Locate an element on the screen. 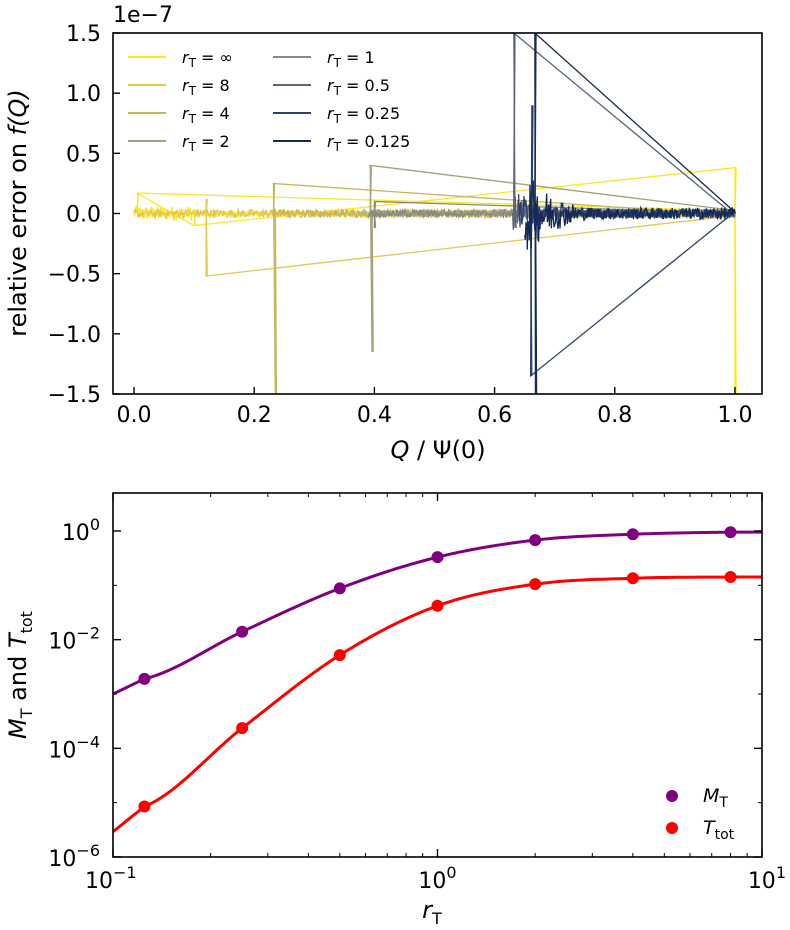  y-offset-label: 1e−7 is located at coordinates (143, 15).